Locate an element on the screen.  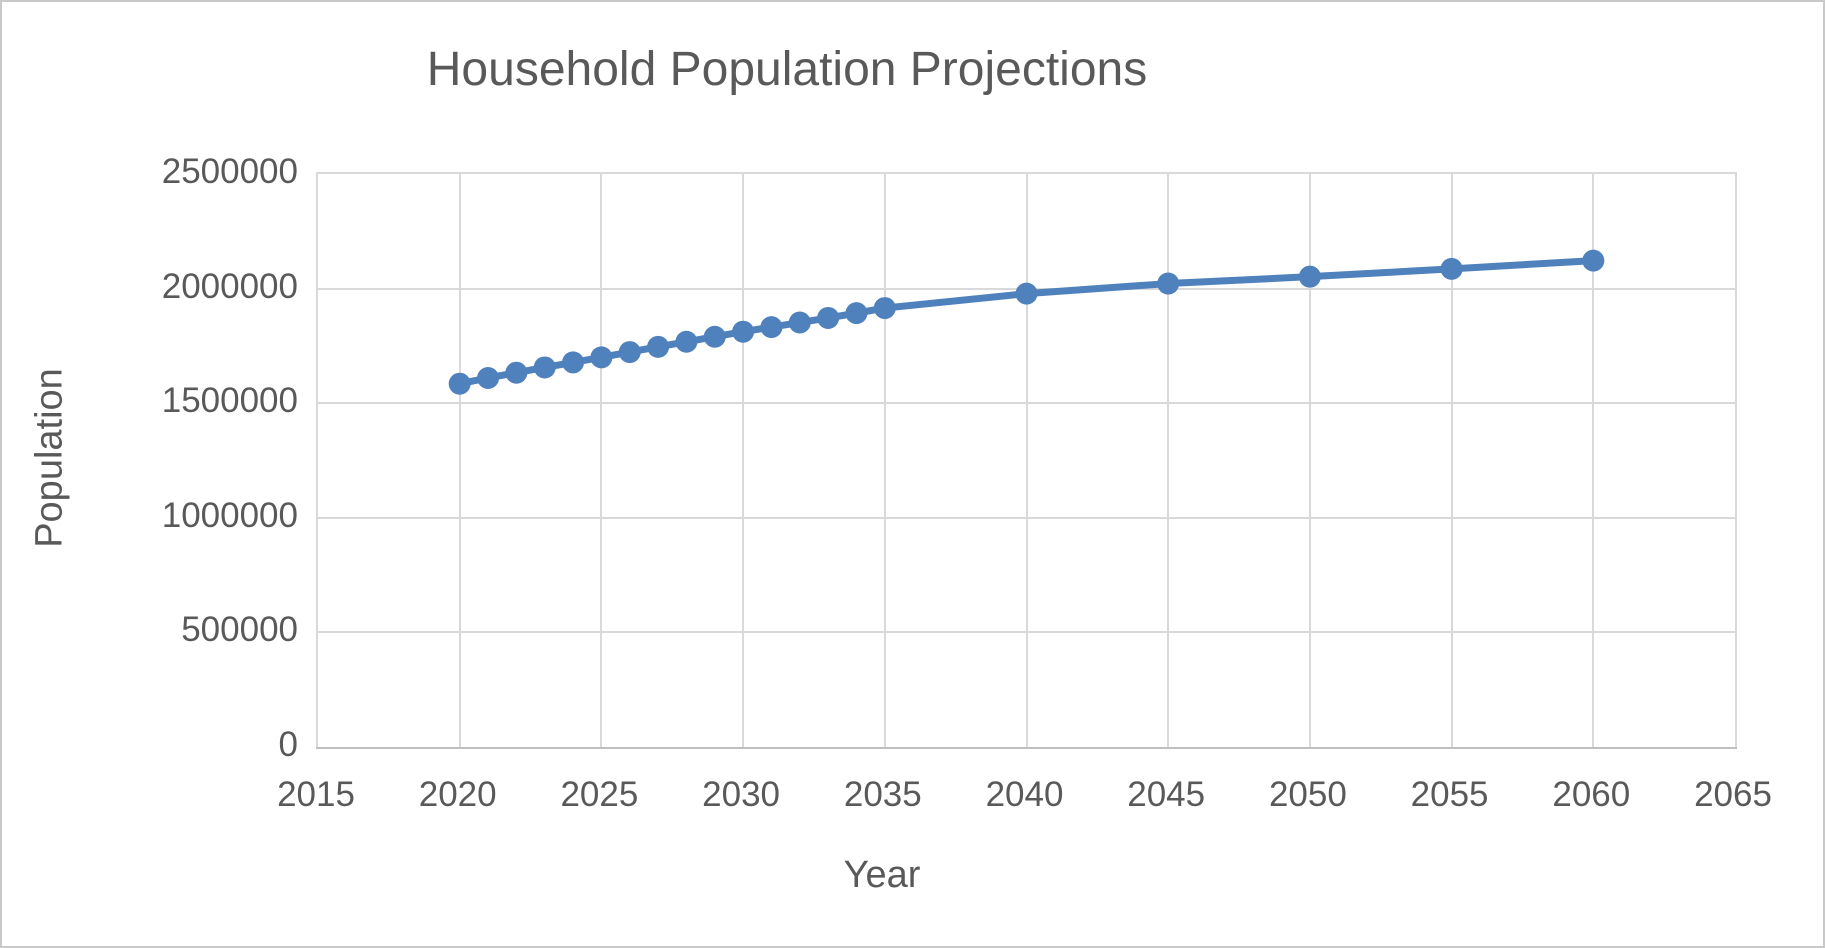
x-tick-label: 2060 is located at coordinates (1591, 794).